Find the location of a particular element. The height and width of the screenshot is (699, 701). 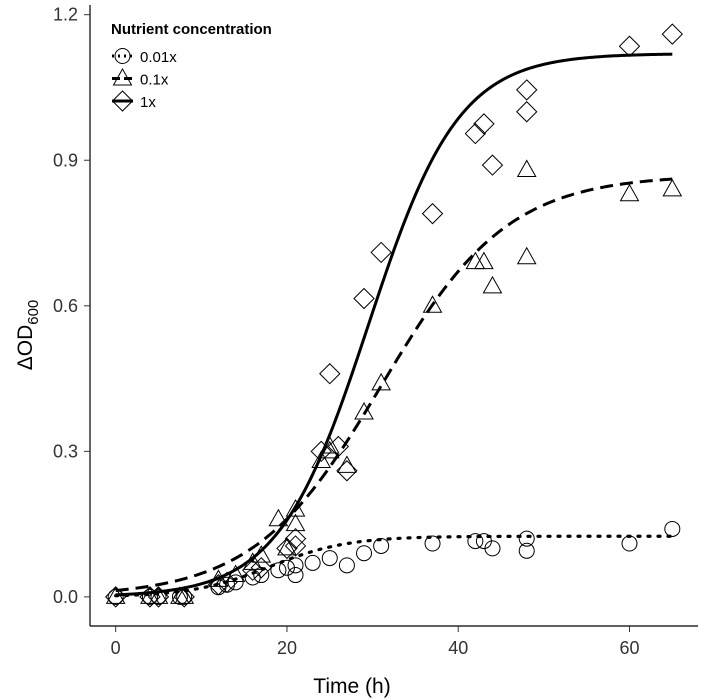

point-0.01x-14 is located at coordinates (312, 562).